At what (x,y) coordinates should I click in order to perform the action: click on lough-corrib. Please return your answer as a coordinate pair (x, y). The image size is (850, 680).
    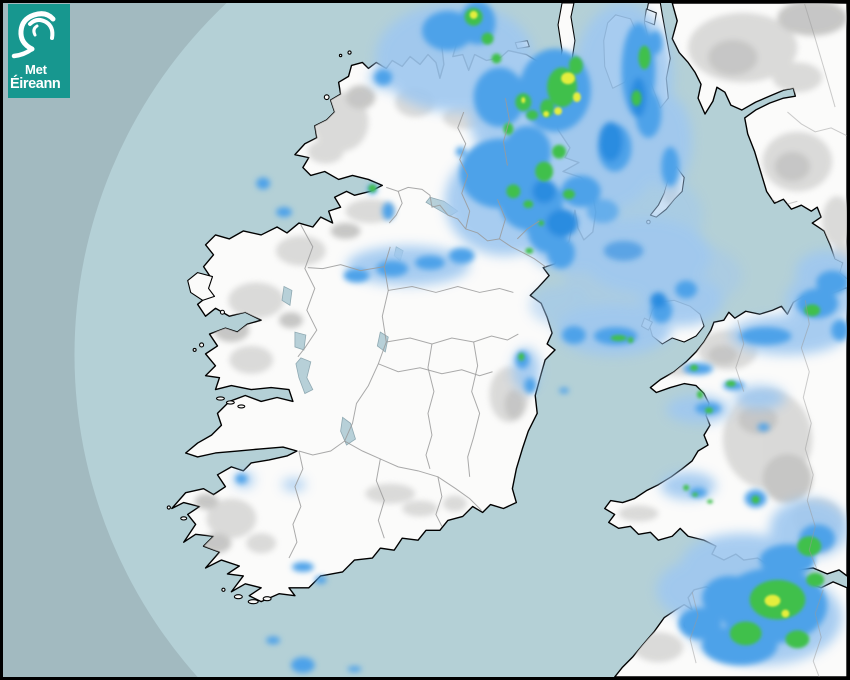
    Looking at the image, I should click on (304, 376).